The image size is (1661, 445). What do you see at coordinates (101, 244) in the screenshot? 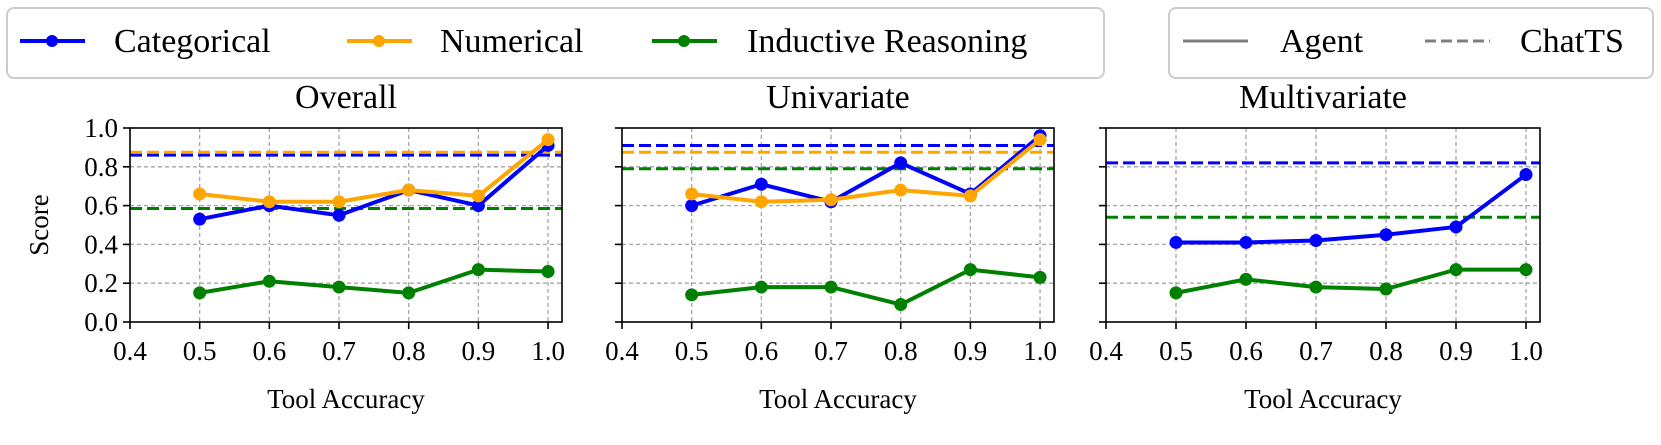
I see `overall-ytick-label-2: 0.4` at bounding box center [101, 244].